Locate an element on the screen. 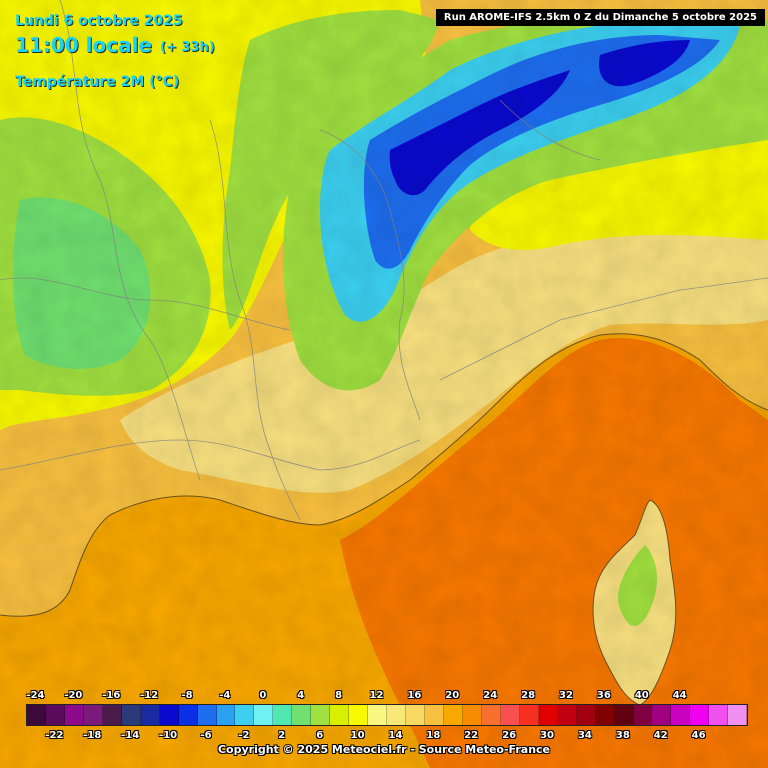 Image resolution: width=768 pixels, height=768 pixels. legend-label: -14 is located at coordinates (130, 735).